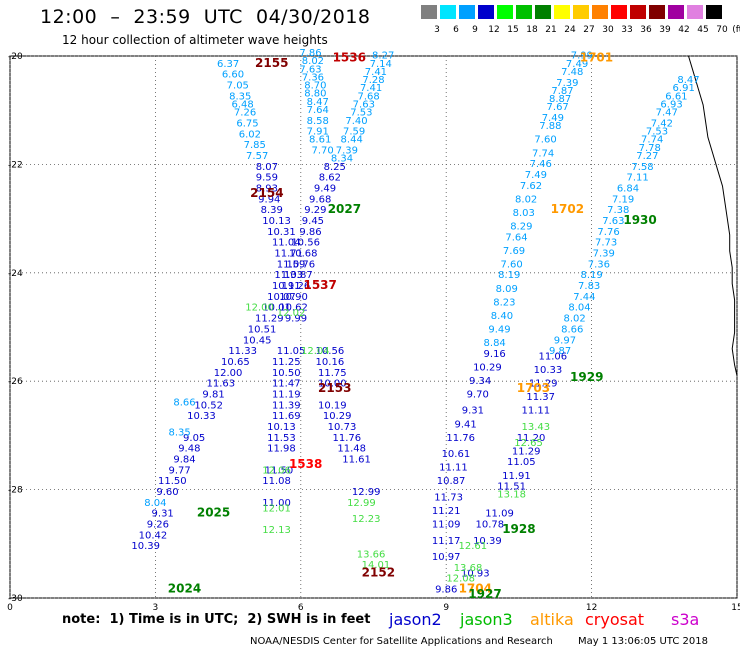  What do you see at coordinates (507, 289) in the screenshot?
I see `wave-height-value: 8.09` at bounding box center [507, 289].